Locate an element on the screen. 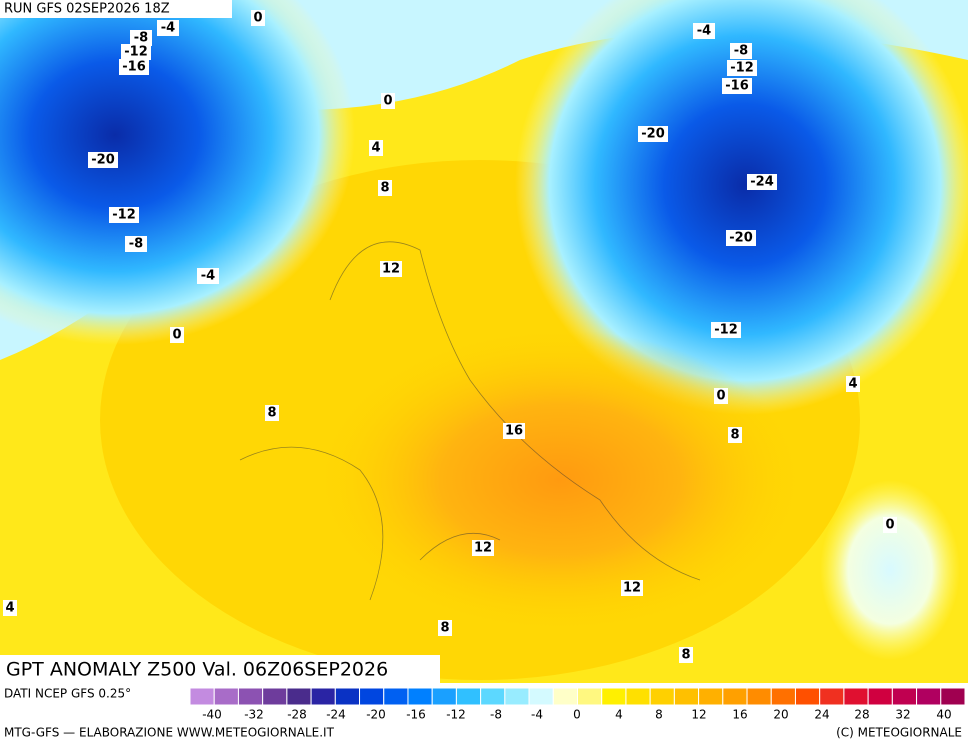  legend-label: 20 is located at coordinates (780, 715).